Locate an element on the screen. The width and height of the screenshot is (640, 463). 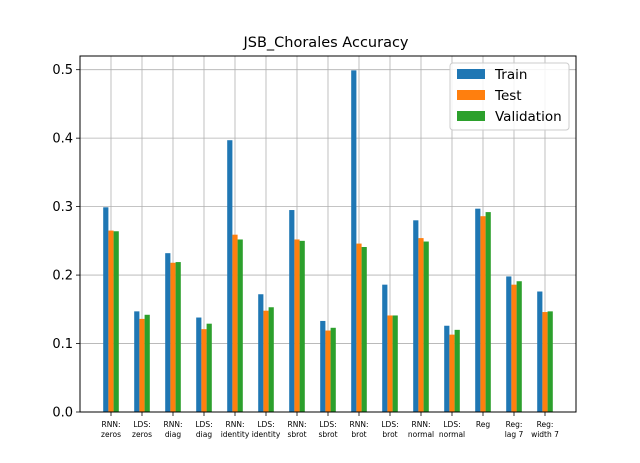
x-tick-label: LDS: normal is located at coordinates (452, 429).